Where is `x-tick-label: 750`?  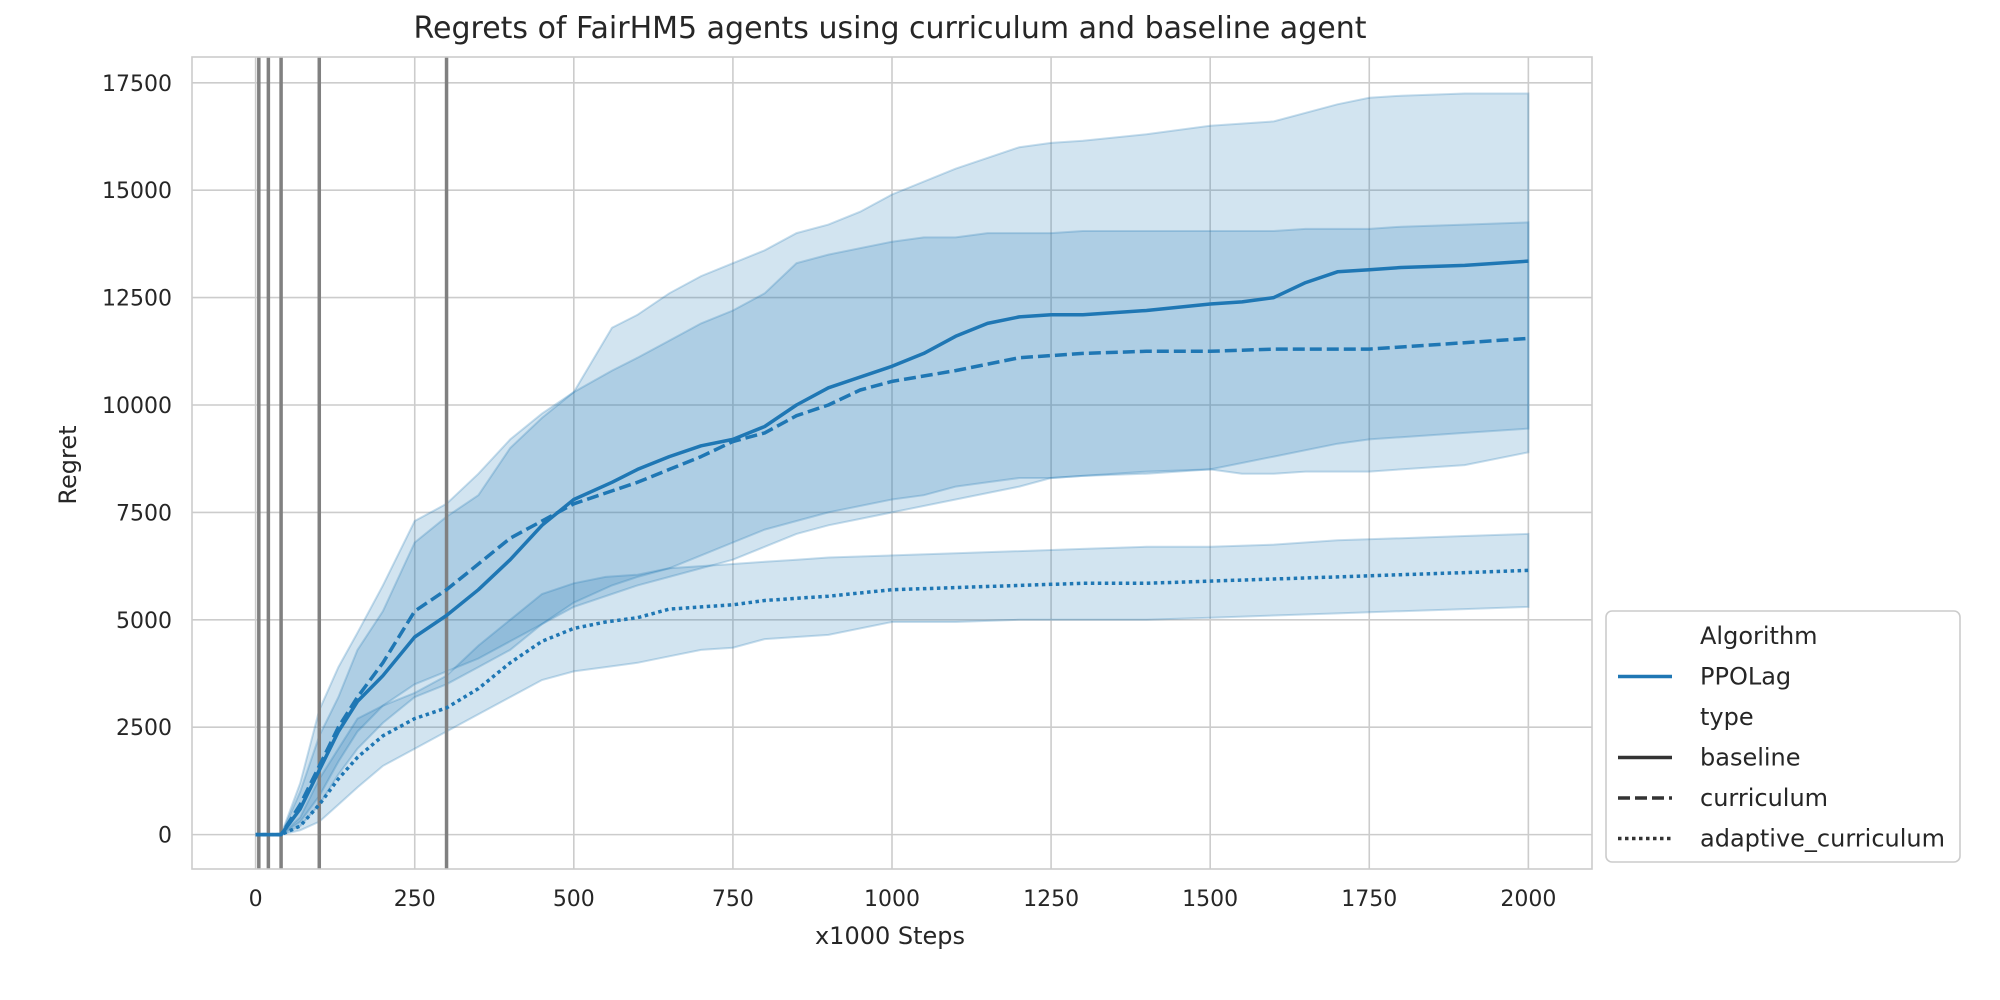 x-tick-label: 750 is located at coordinates (733, 899).